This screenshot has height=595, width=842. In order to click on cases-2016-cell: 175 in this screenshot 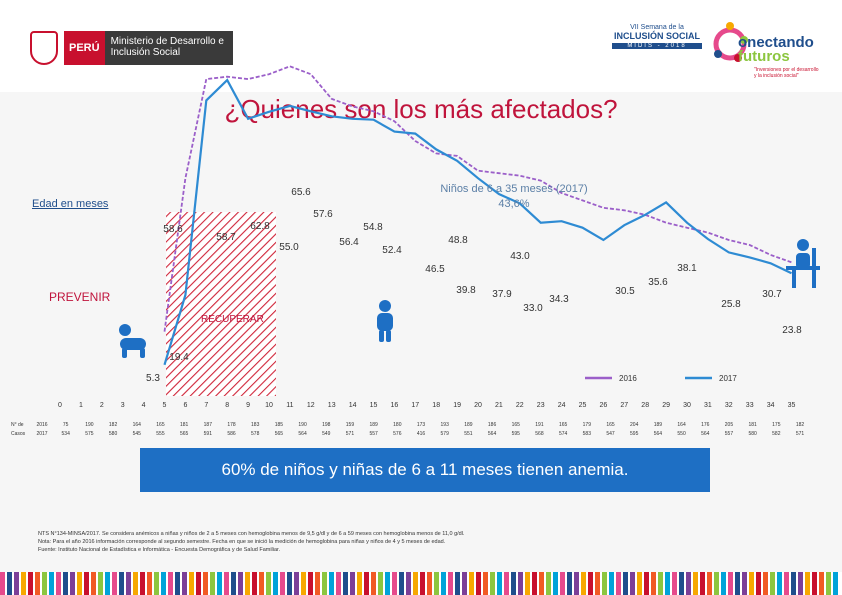, I will do `click(776, 425)`.